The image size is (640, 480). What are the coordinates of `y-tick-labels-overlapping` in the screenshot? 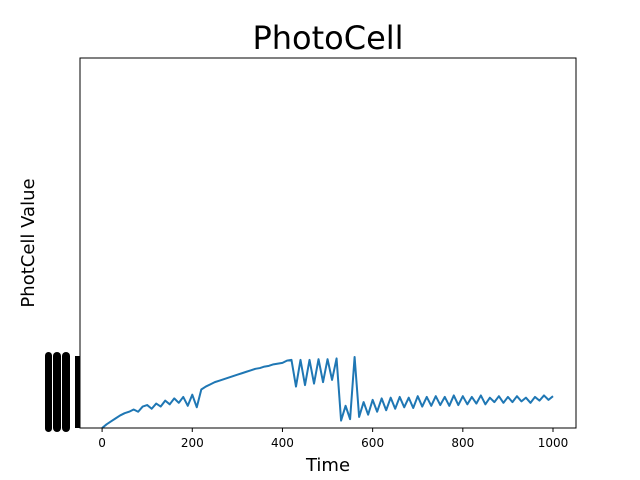 It's located at (62, 392).